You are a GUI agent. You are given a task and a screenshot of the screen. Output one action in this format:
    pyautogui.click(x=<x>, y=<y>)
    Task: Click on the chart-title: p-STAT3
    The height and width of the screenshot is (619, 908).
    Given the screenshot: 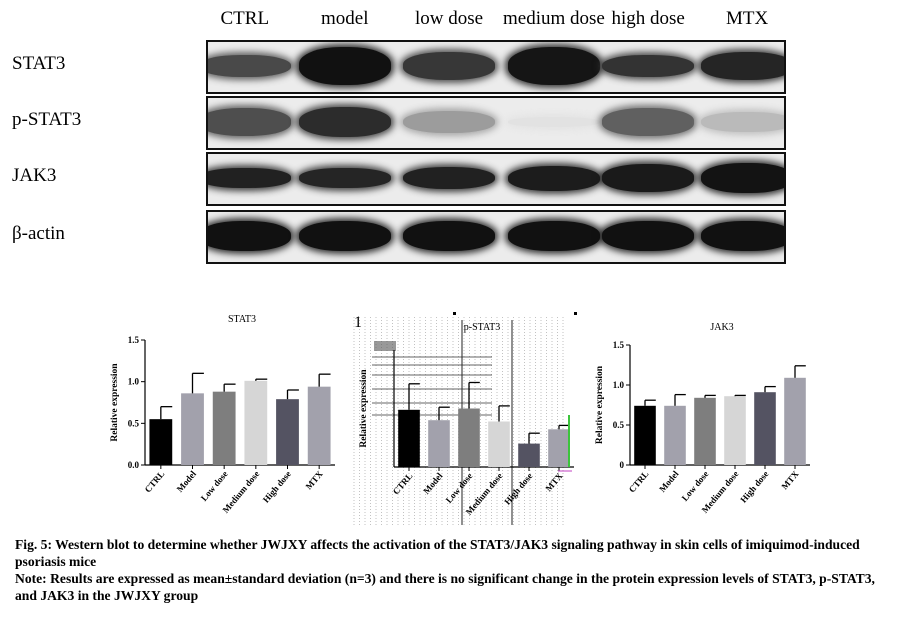 What is the action you would take?
    pyautogui.click(x=482, y=327)
    